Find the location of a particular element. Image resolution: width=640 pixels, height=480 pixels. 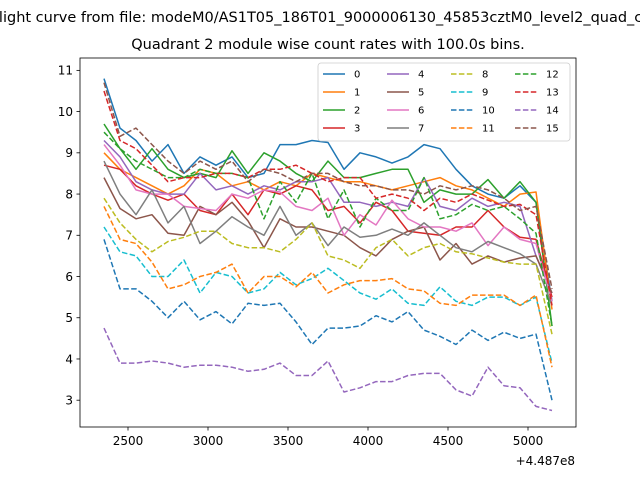

legend-label-8: 8 is located at coordinates (485, 75).